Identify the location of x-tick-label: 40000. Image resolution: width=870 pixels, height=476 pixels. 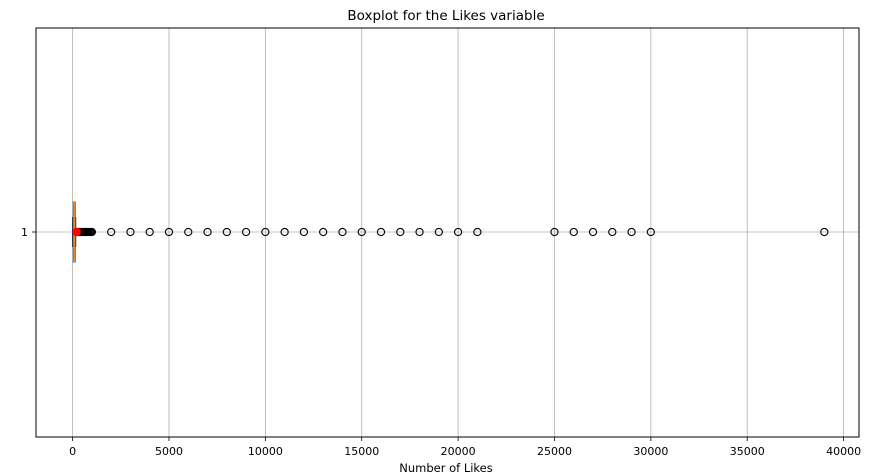
(843, 451).